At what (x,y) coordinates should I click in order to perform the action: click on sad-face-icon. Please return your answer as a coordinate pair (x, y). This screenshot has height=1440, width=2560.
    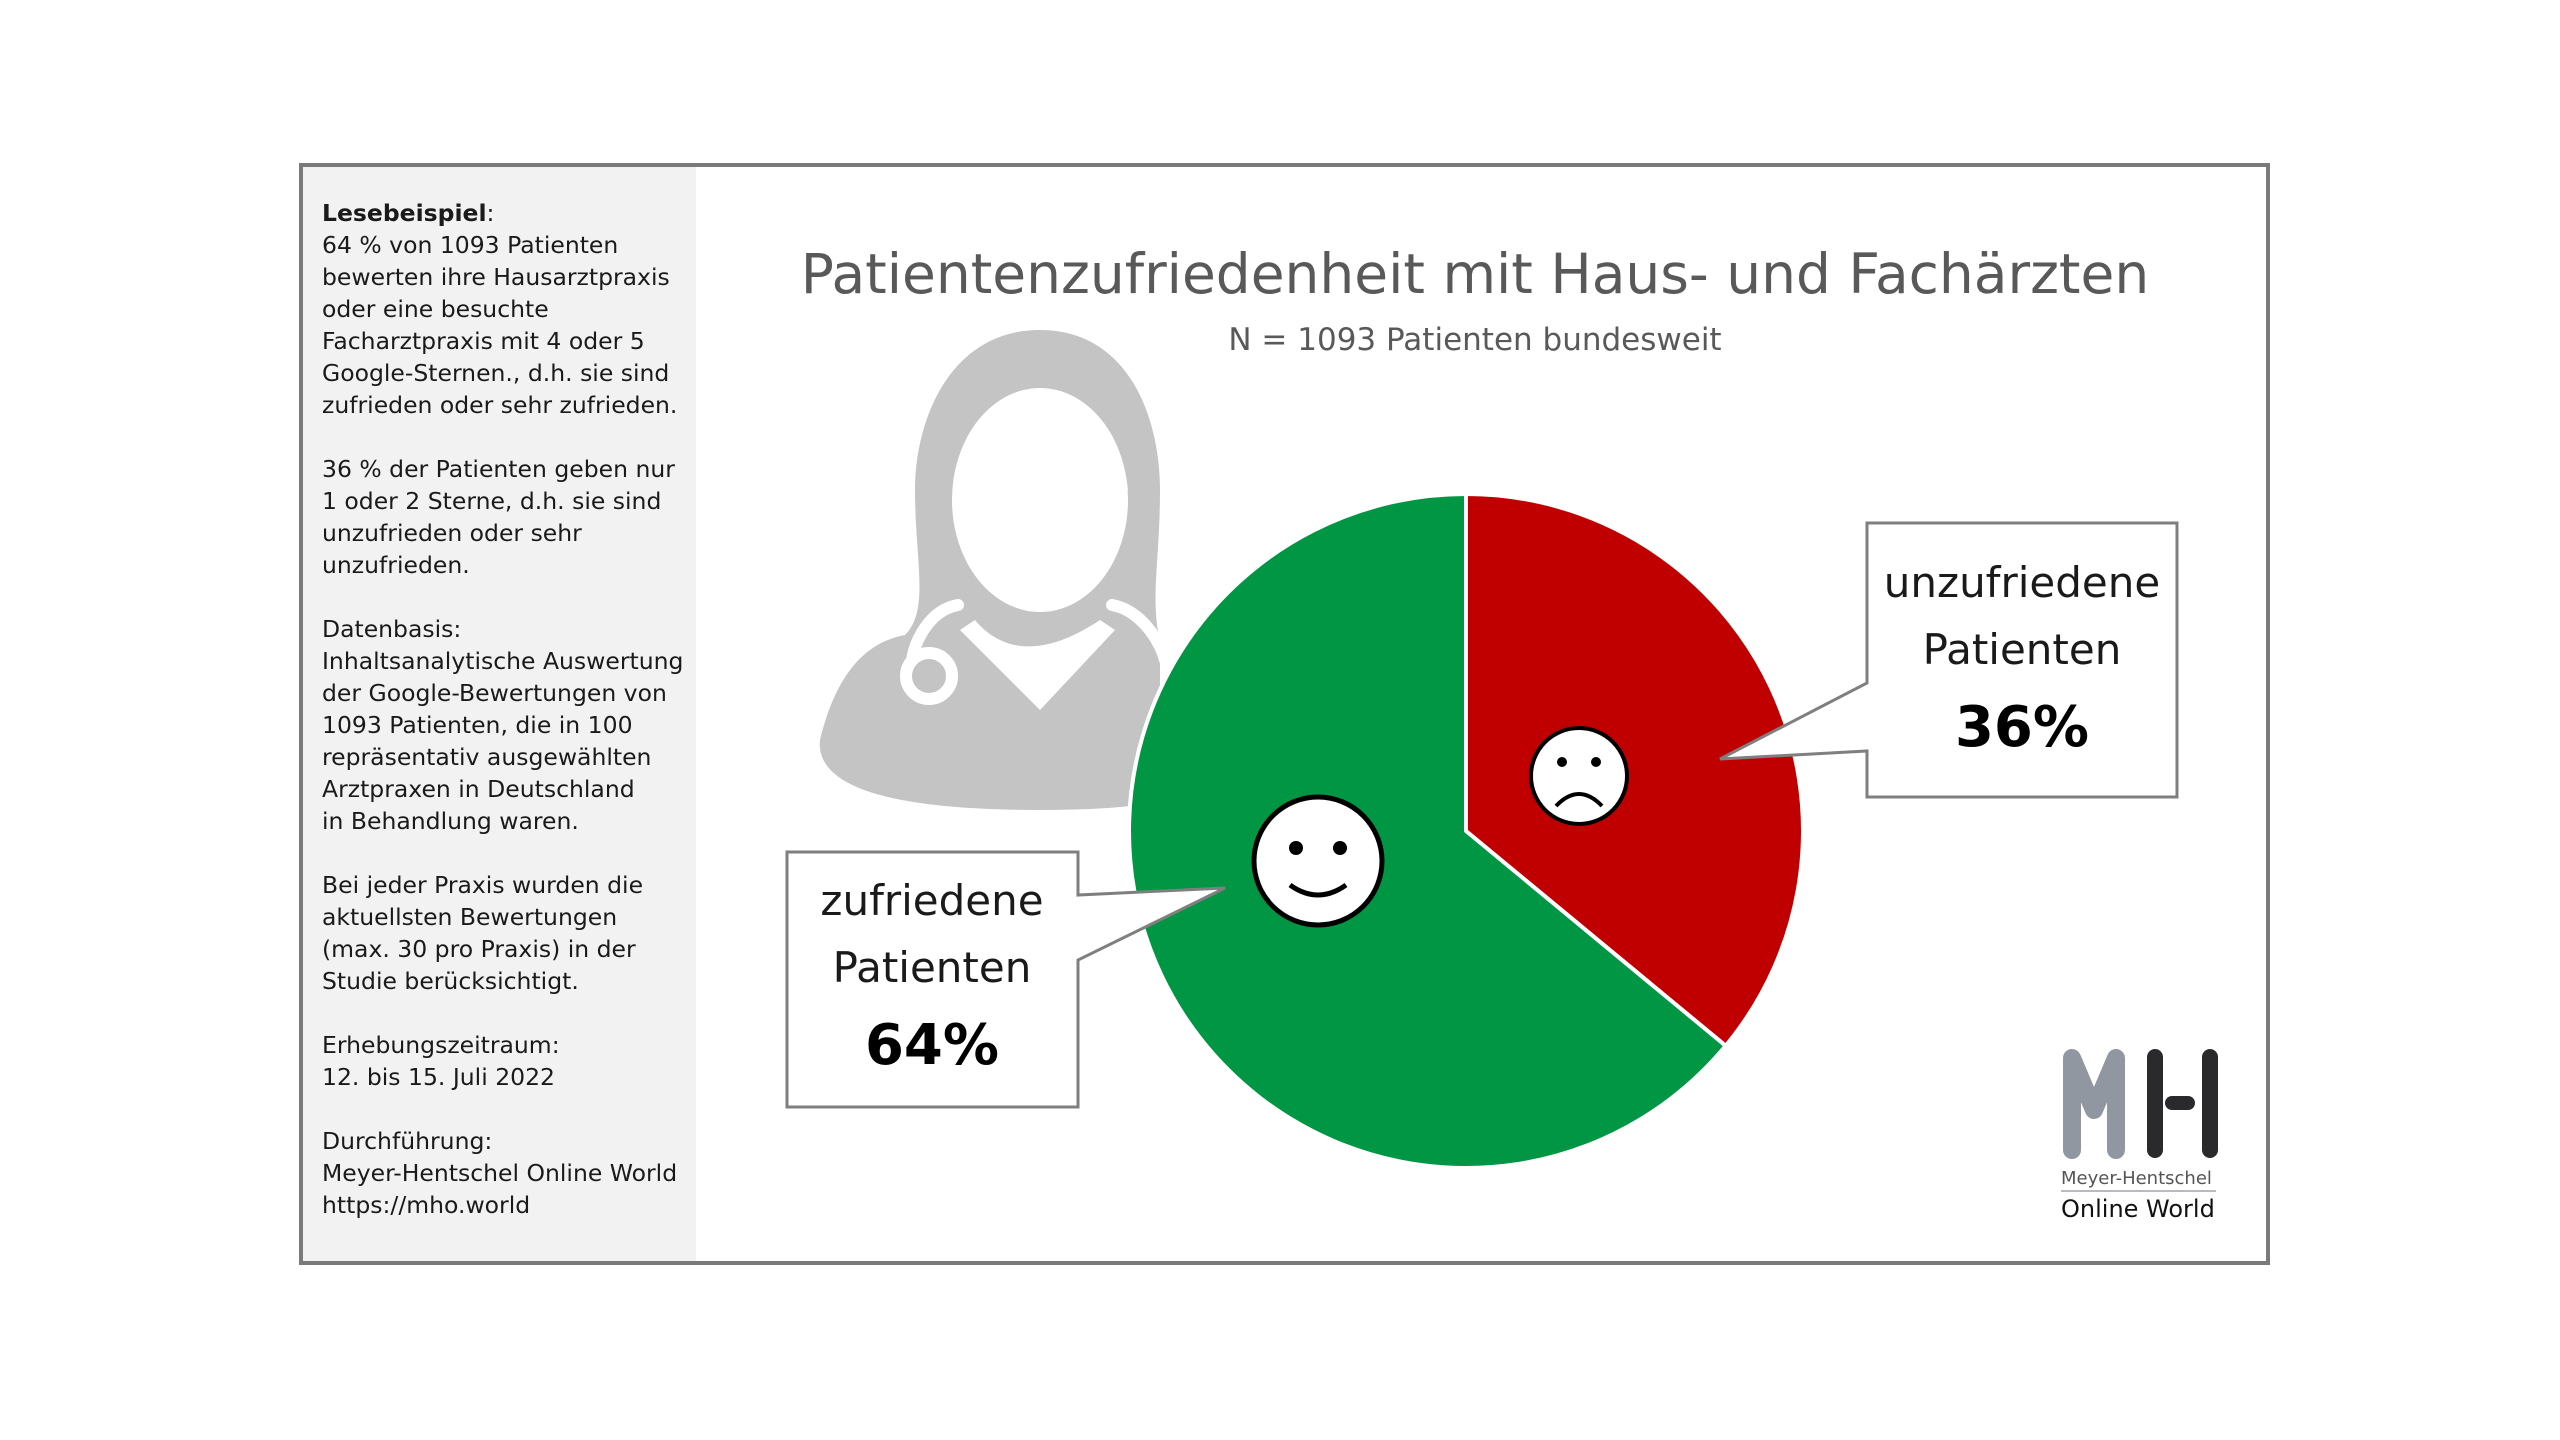
    Looking at the image, I should click on (1579, 776).